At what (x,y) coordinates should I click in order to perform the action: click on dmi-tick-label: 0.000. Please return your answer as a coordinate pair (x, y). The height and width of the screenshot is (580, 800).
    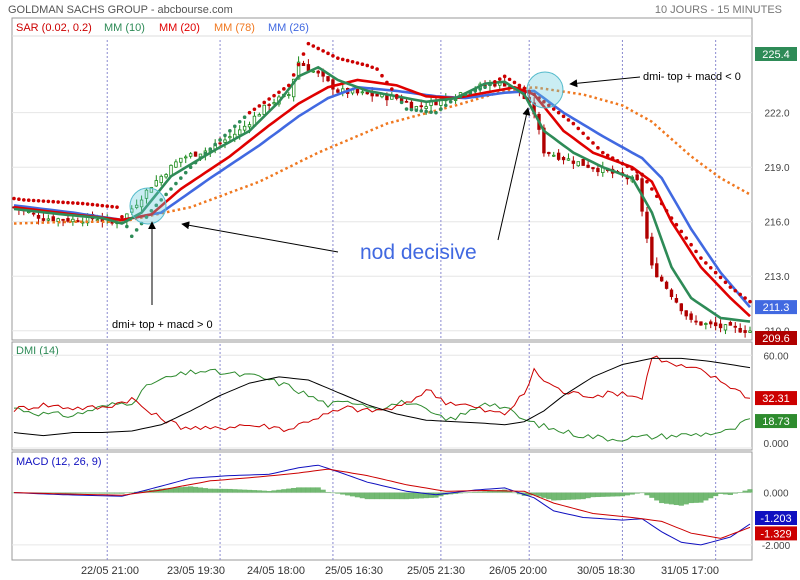
    Looking at the image, I should click on (775, 444).